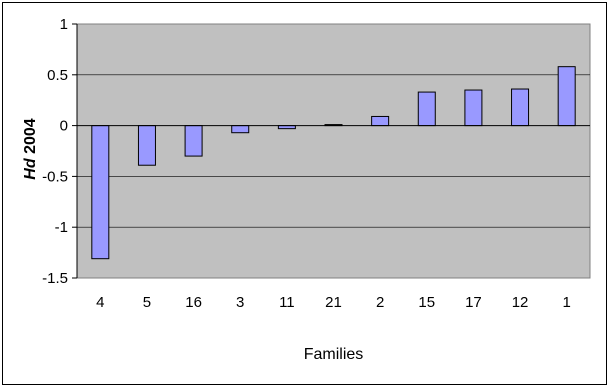  I want to click on y-tick-label: 0.5, so click(57, 75).